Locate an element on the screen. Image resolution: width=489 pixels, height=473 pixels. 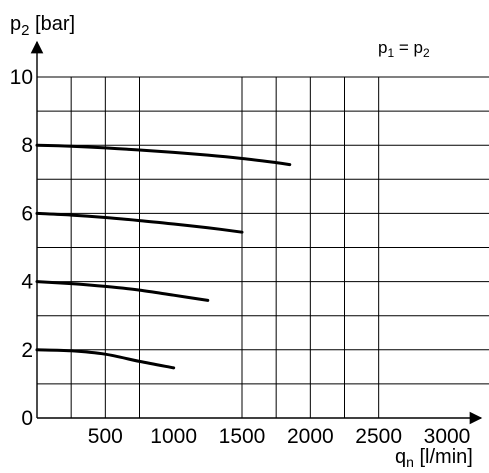
y-tick-label: 6 is located at coordinates (27, 213).